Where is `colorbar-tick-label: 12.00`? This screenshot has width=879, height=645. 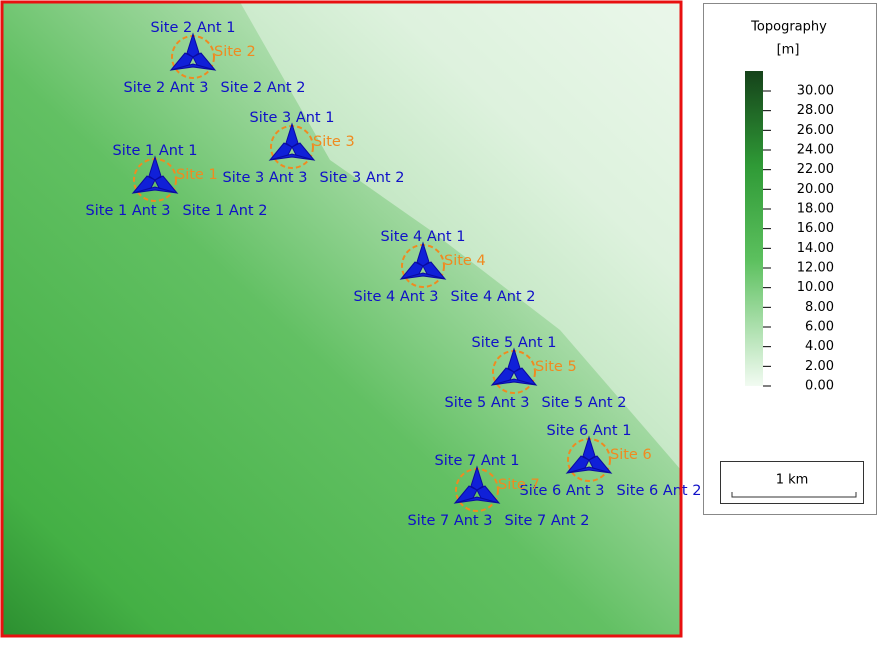
colorbar-tick-label: 12.00 is located at coordinates (815, 268).